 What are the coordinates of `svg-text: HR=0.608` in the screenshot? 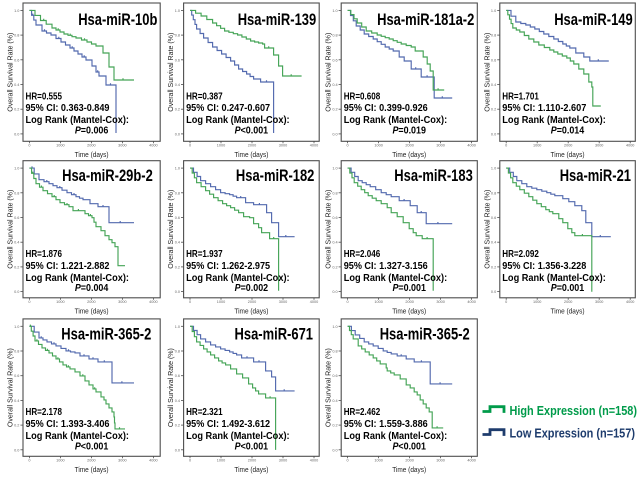 It's located at (362, 96).